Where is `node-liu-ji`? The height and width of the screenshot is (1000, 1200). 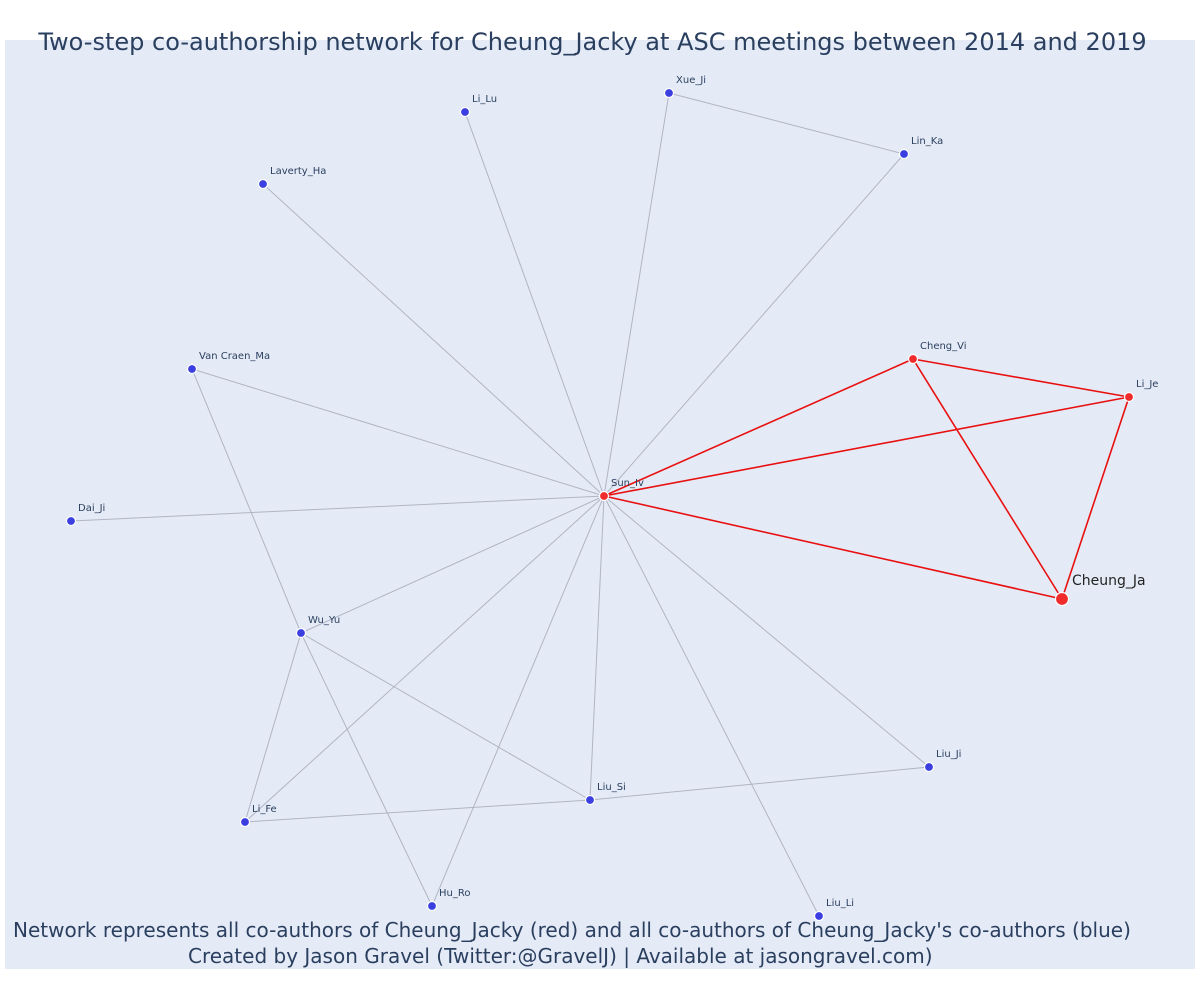 node-liu-ji is located at coordinates (929, 767).